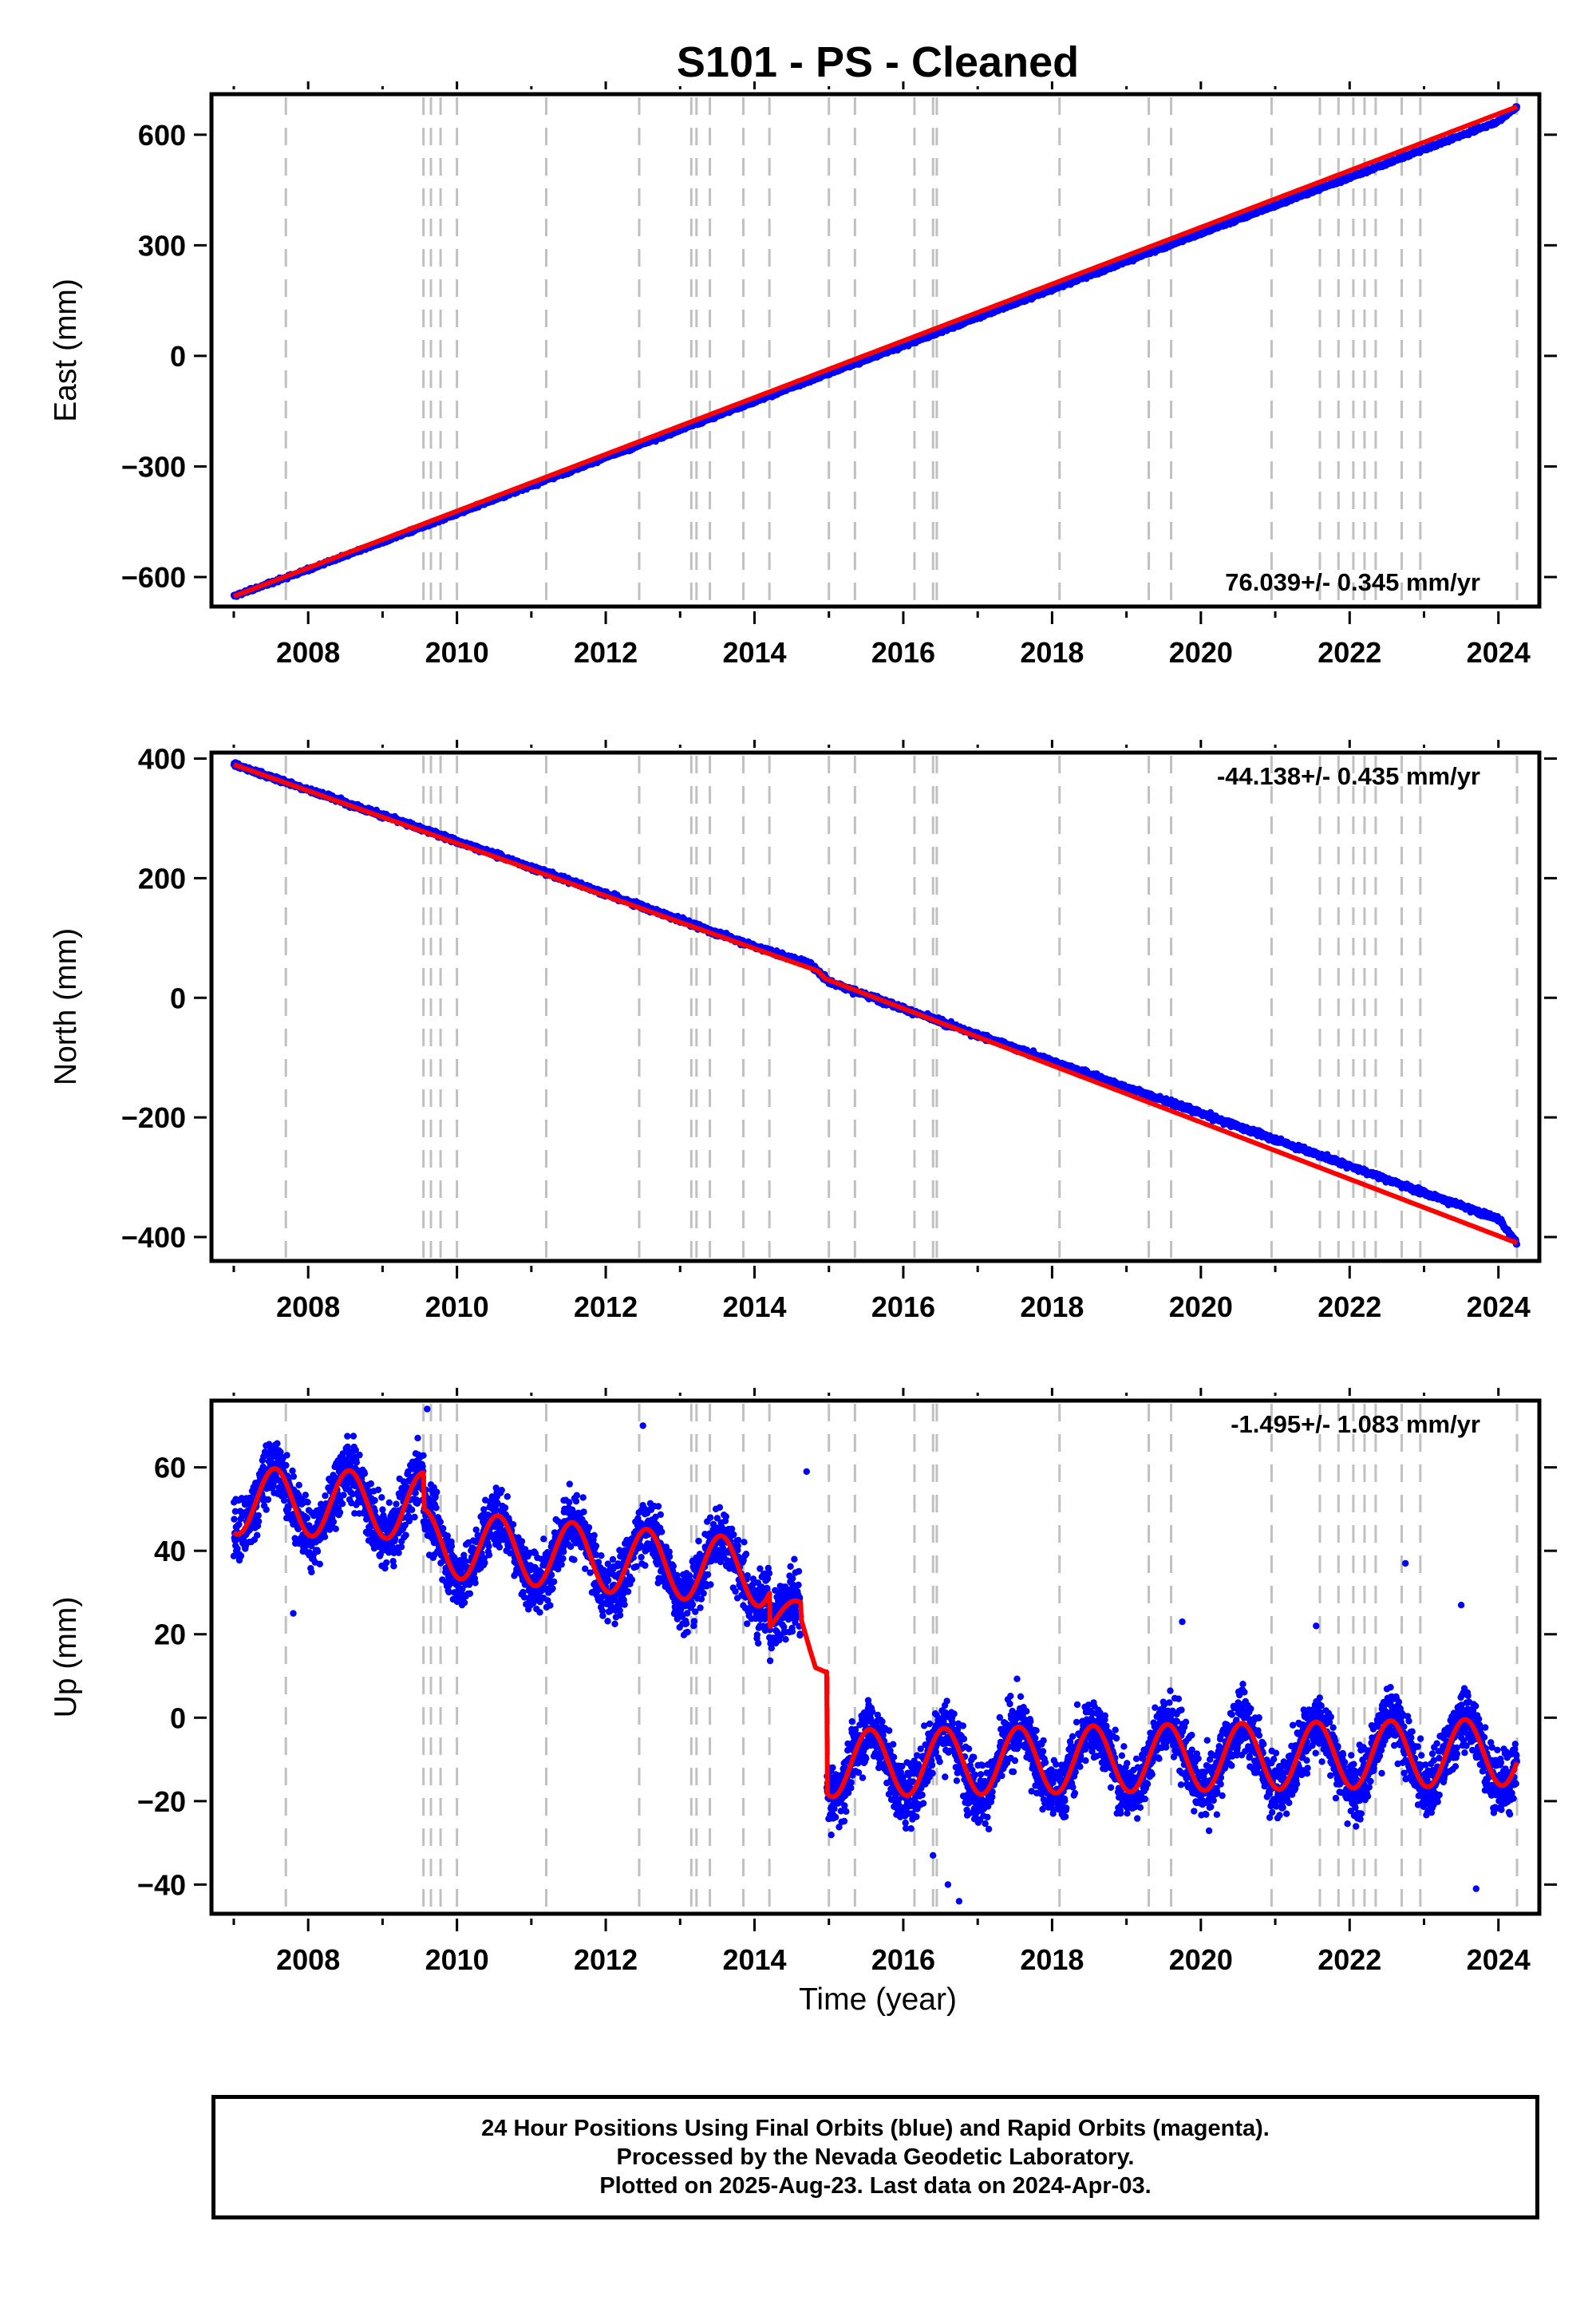 This screenshot has width=1596, height=2316. Describe the element at coordinates (1201, 652) in the screenshot. I see `east-x-tick-label: 2020` at that location.